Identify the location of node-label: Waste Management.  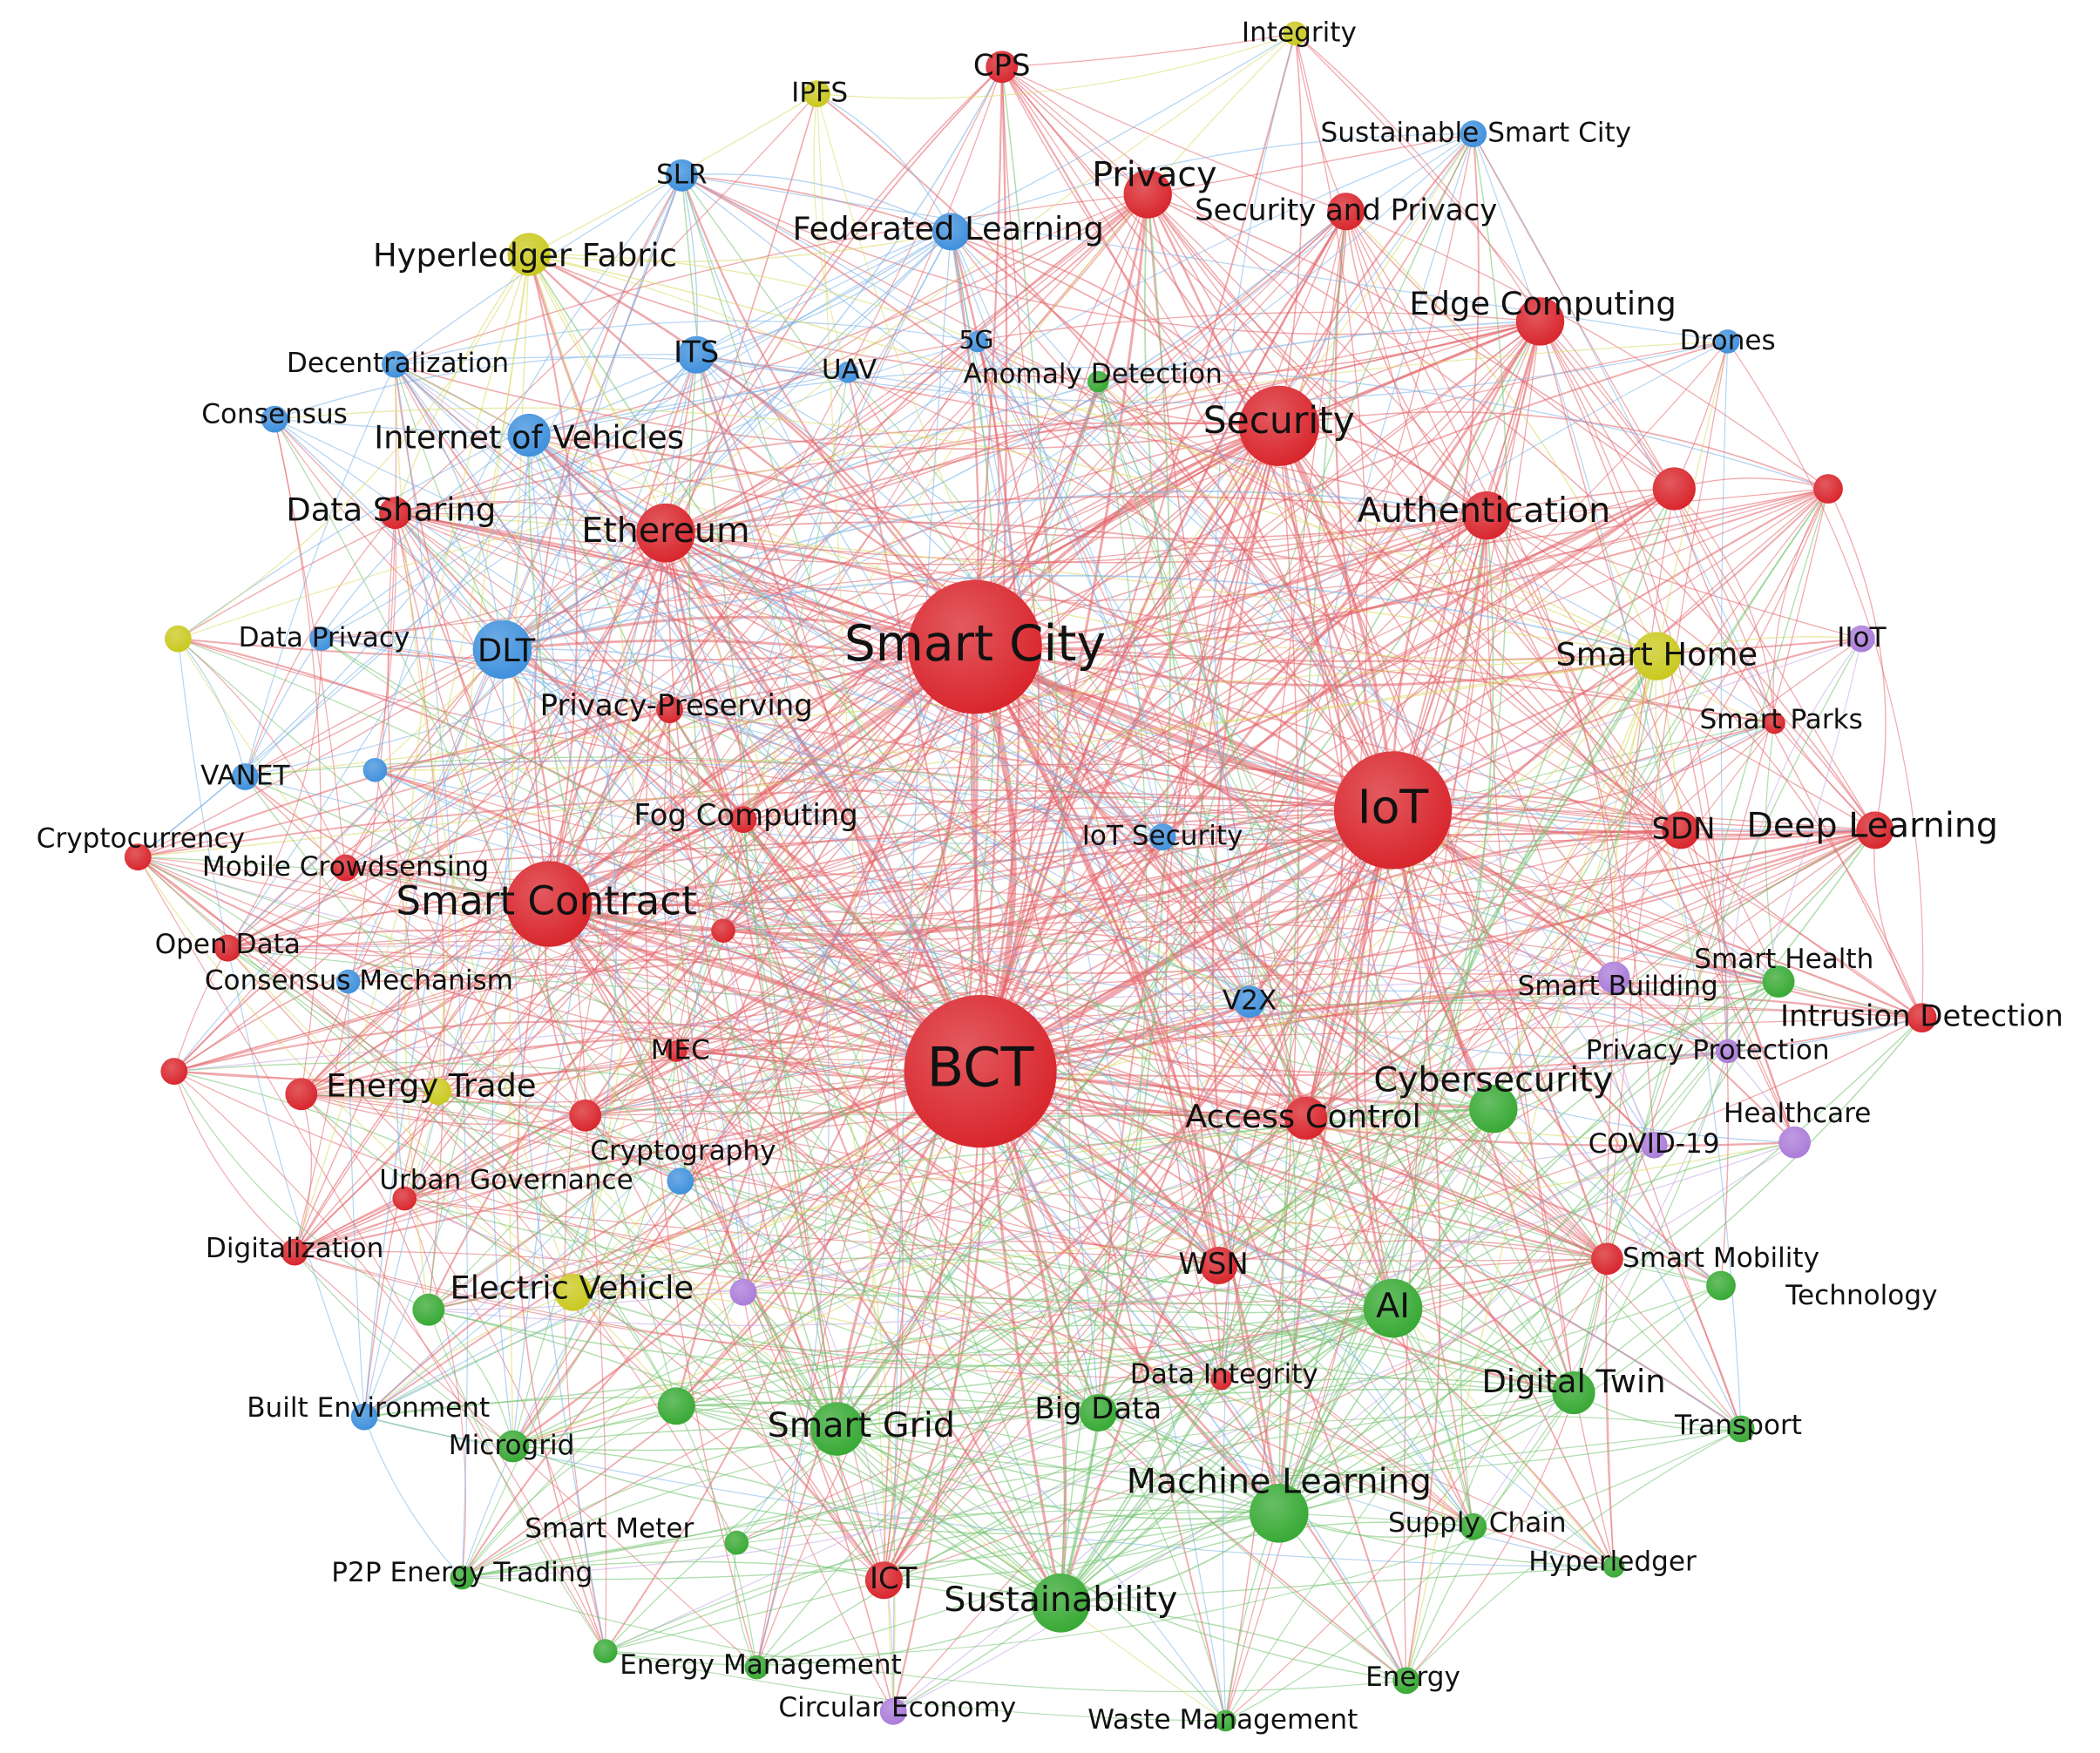
(1222, 1720).